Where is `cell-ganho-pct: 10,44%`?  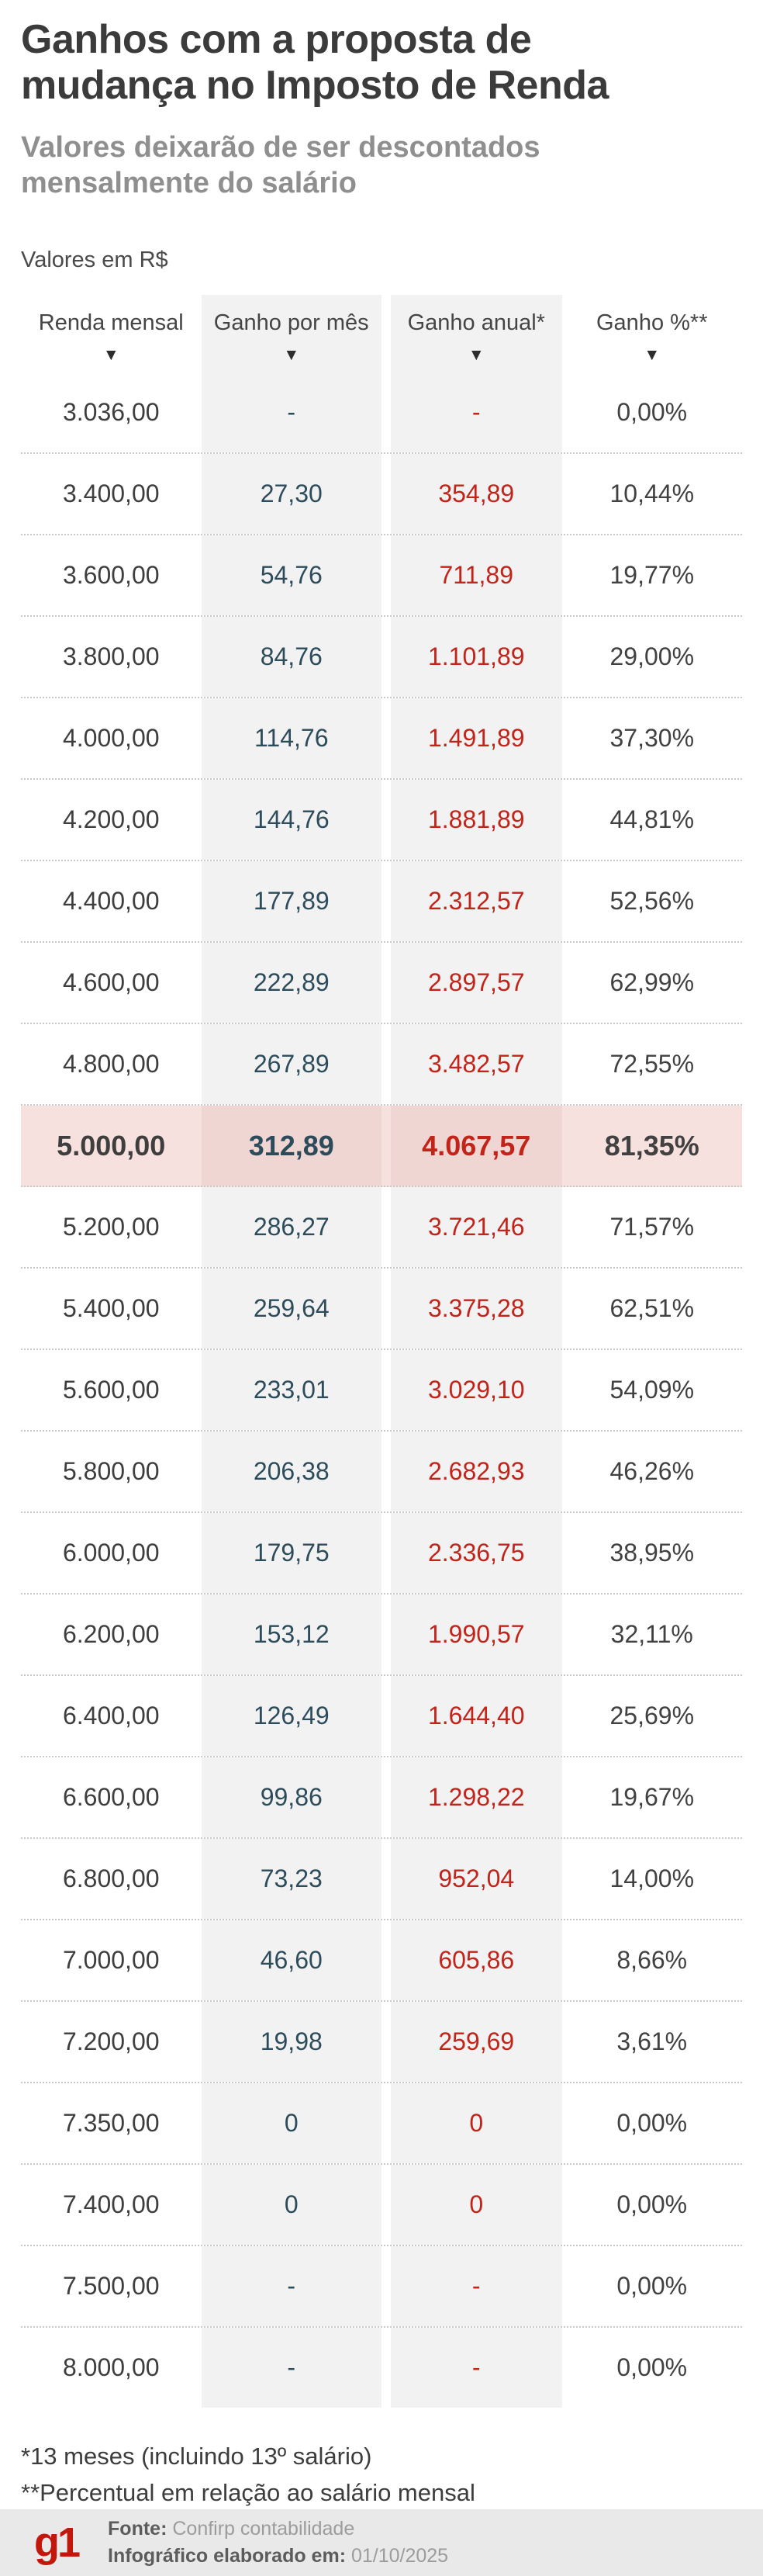
cell-ganho-pct: 10,44% is located at coordinates (652, 494).